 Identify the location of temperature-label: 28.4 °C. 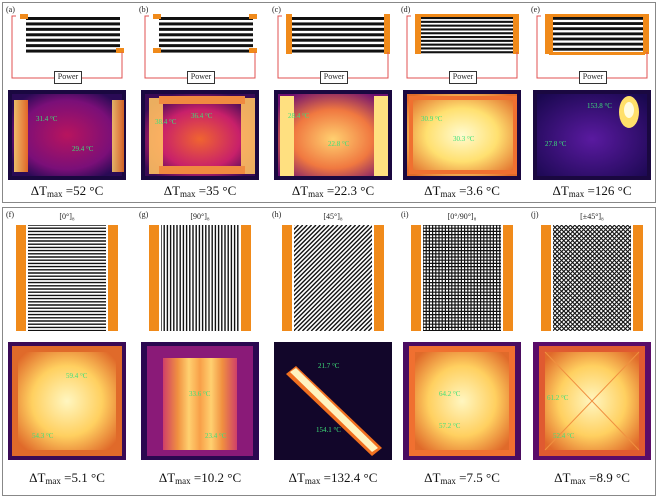
(299, 116).